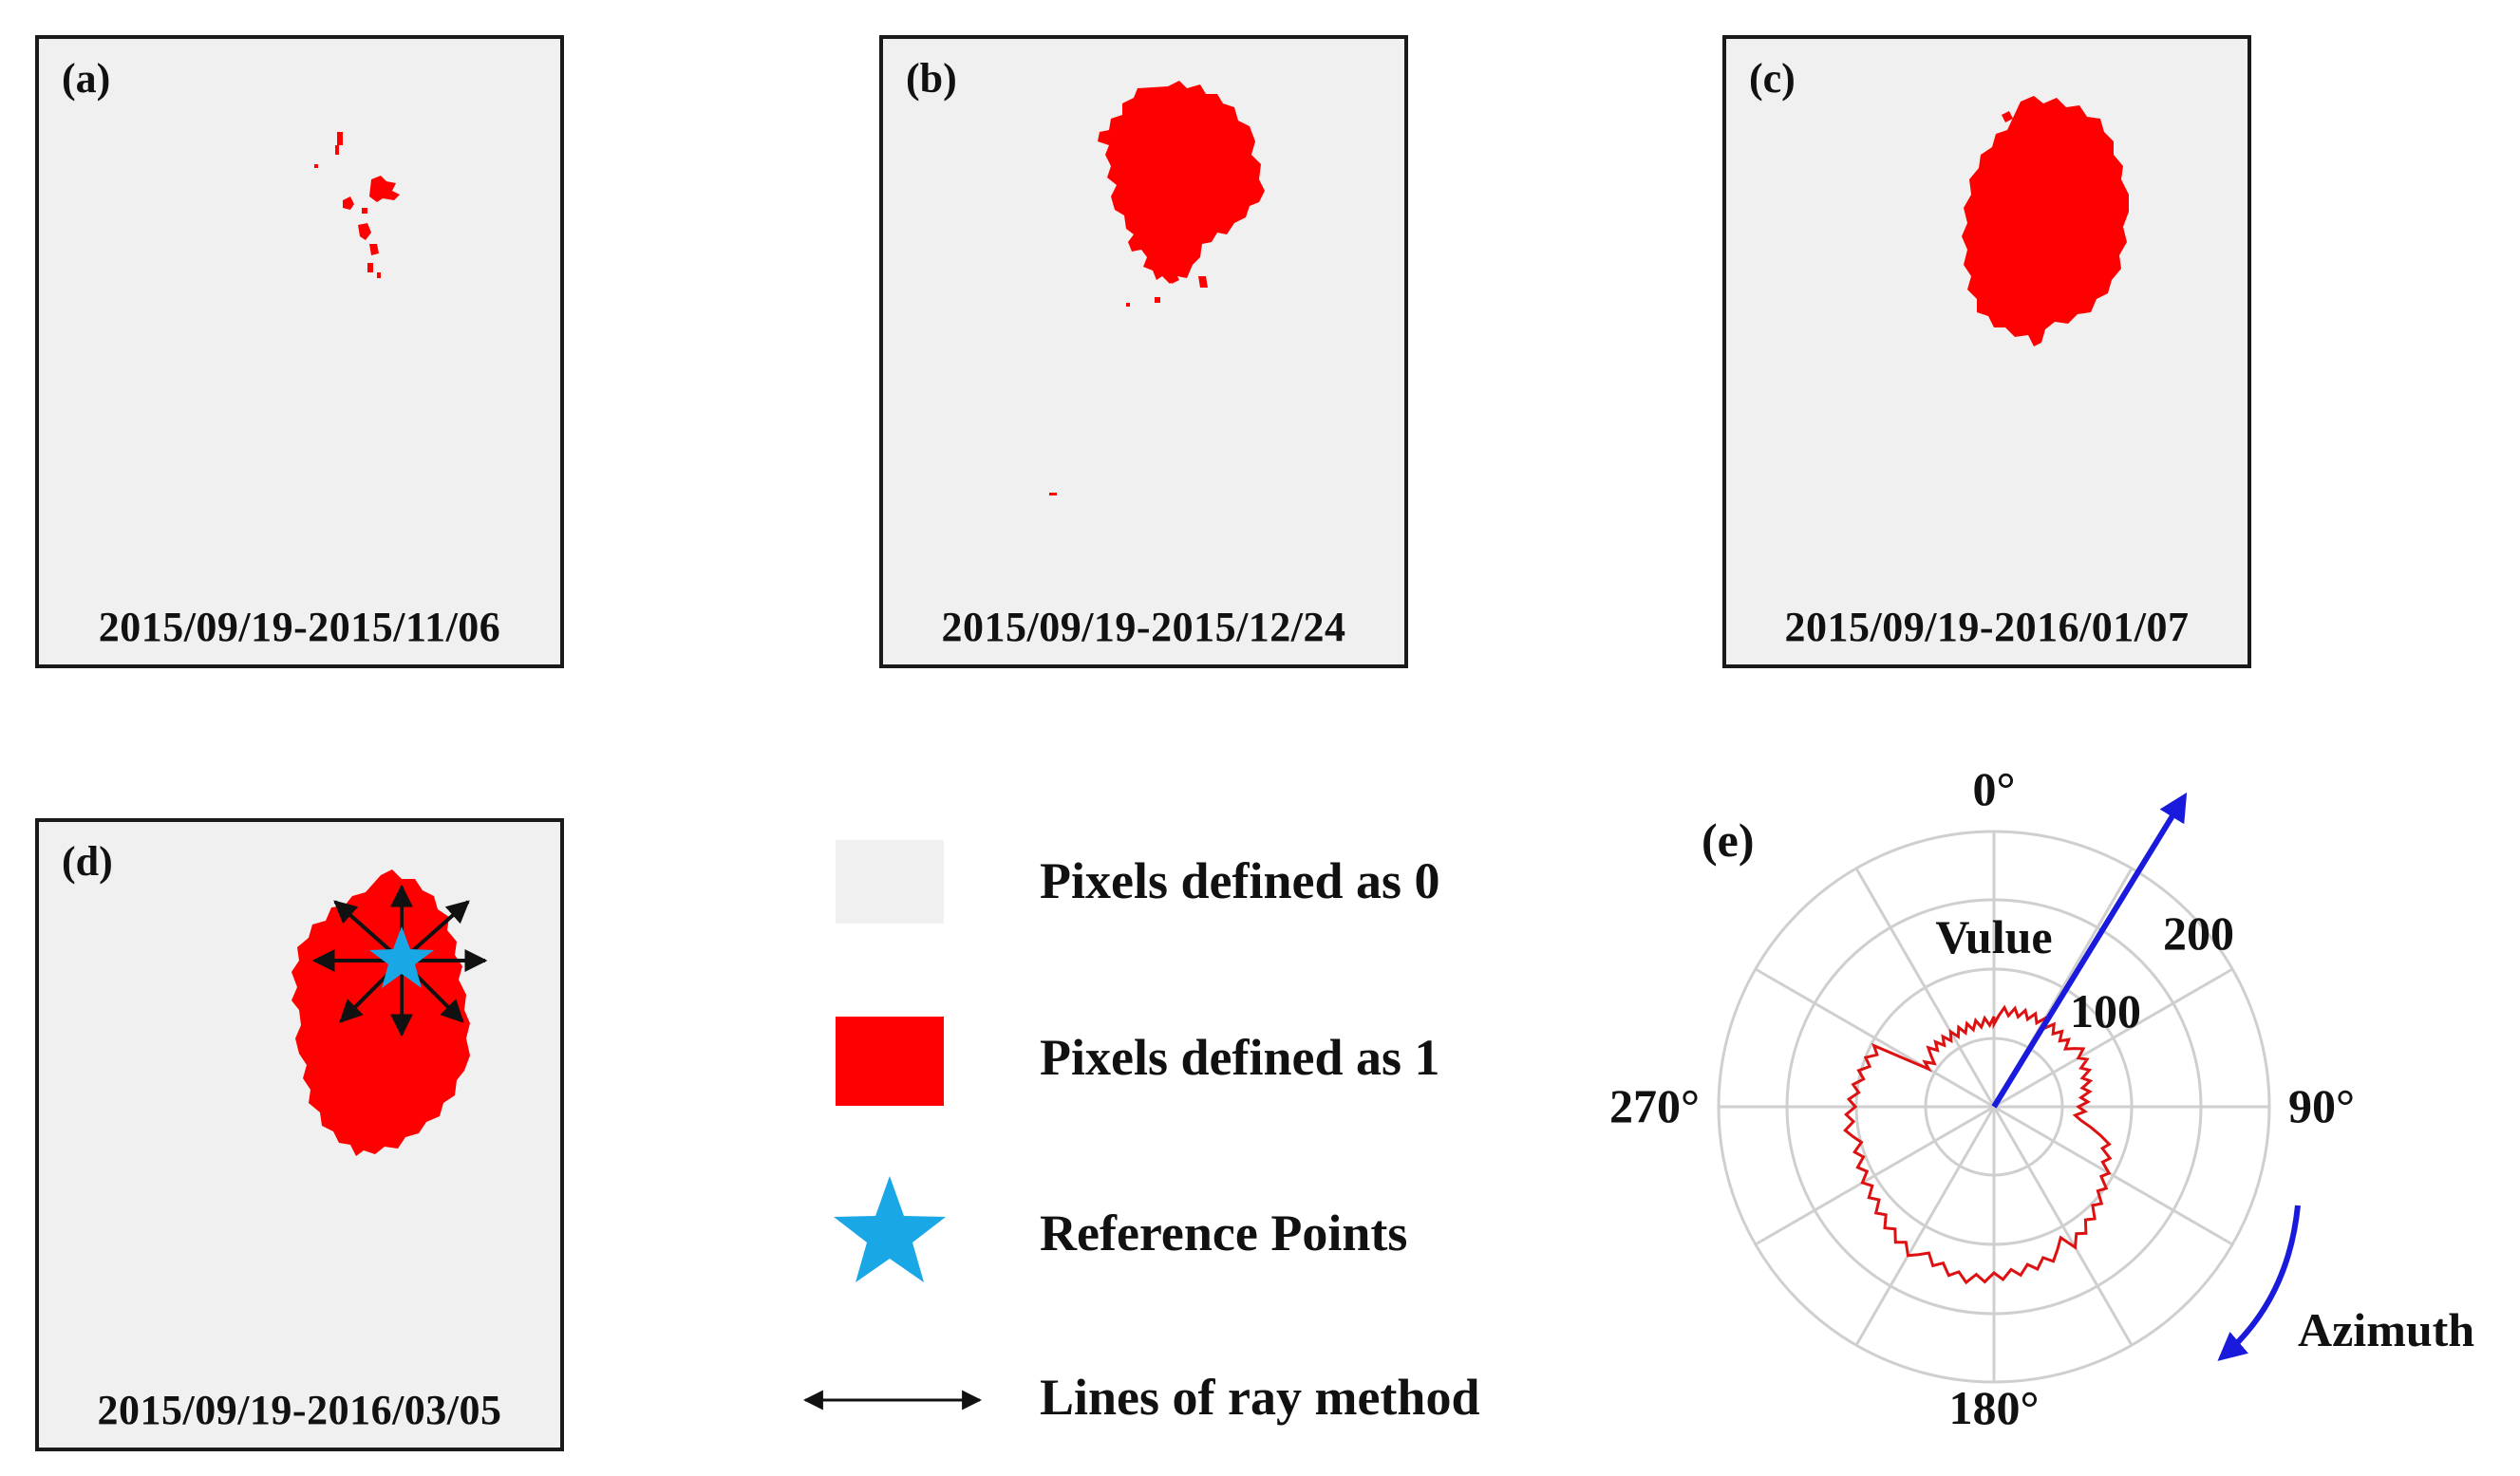 Image resolution: width=2520 pixels, height=1476 pixels. What do you see at coordinates (1654, 1106) in the screenshot?
I see `angle-270: 270°` at bounding box center [1654, 1106].